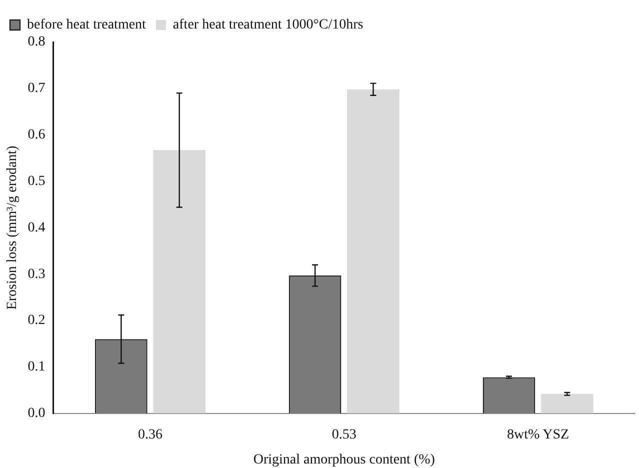 This screenshot has height=468, width=639. Describe the element at coordinates (538, 434) in the screenshot. I see `x-tick-label: 8wt% YSZ` at that location.